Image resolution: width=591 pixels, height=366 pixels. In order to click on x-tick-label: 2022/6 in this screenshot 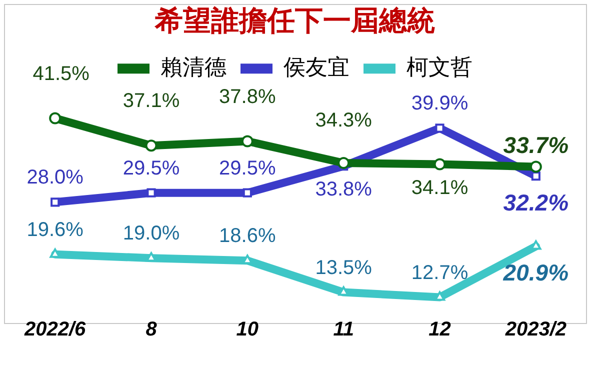, I will do `click(55, 329)`.